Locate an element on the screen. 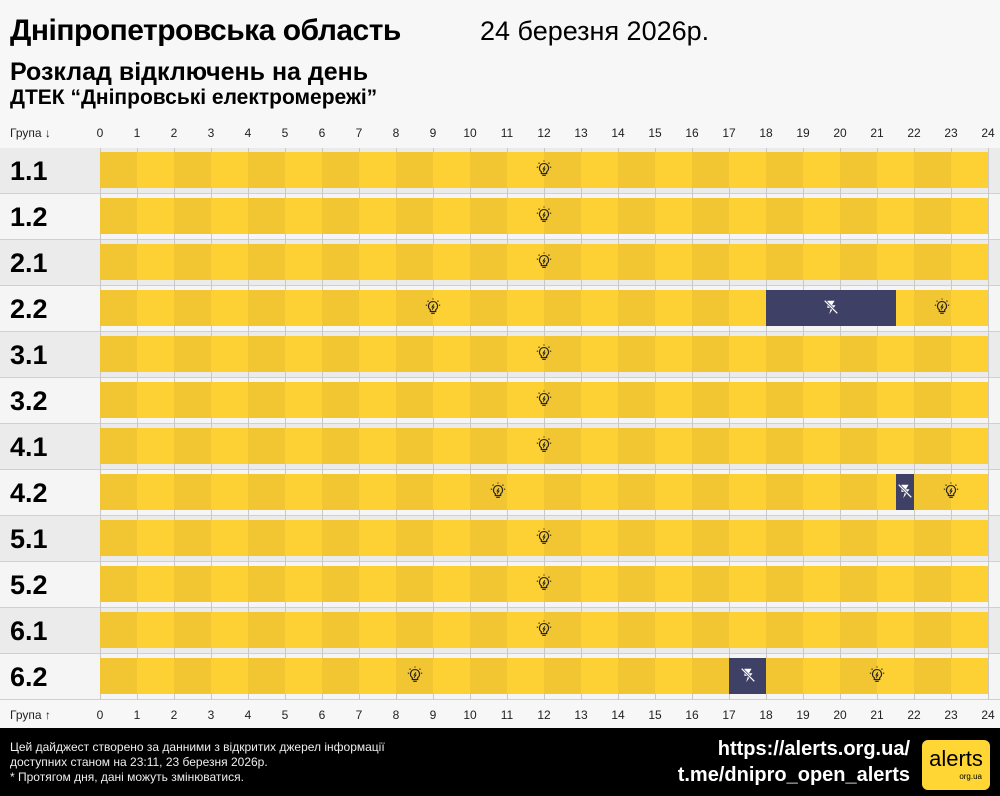 The height and width of the screenshot is (796, 1000). group-label: 1.1 is located at coordinates (29, 171).